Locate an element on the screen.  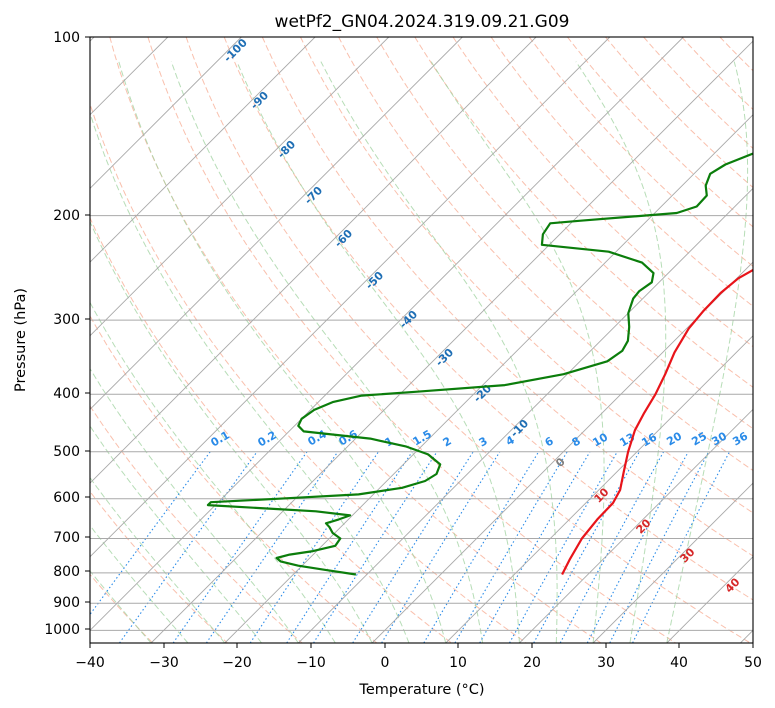
x-tick-label: −40 is located at coordinates (90, 663).